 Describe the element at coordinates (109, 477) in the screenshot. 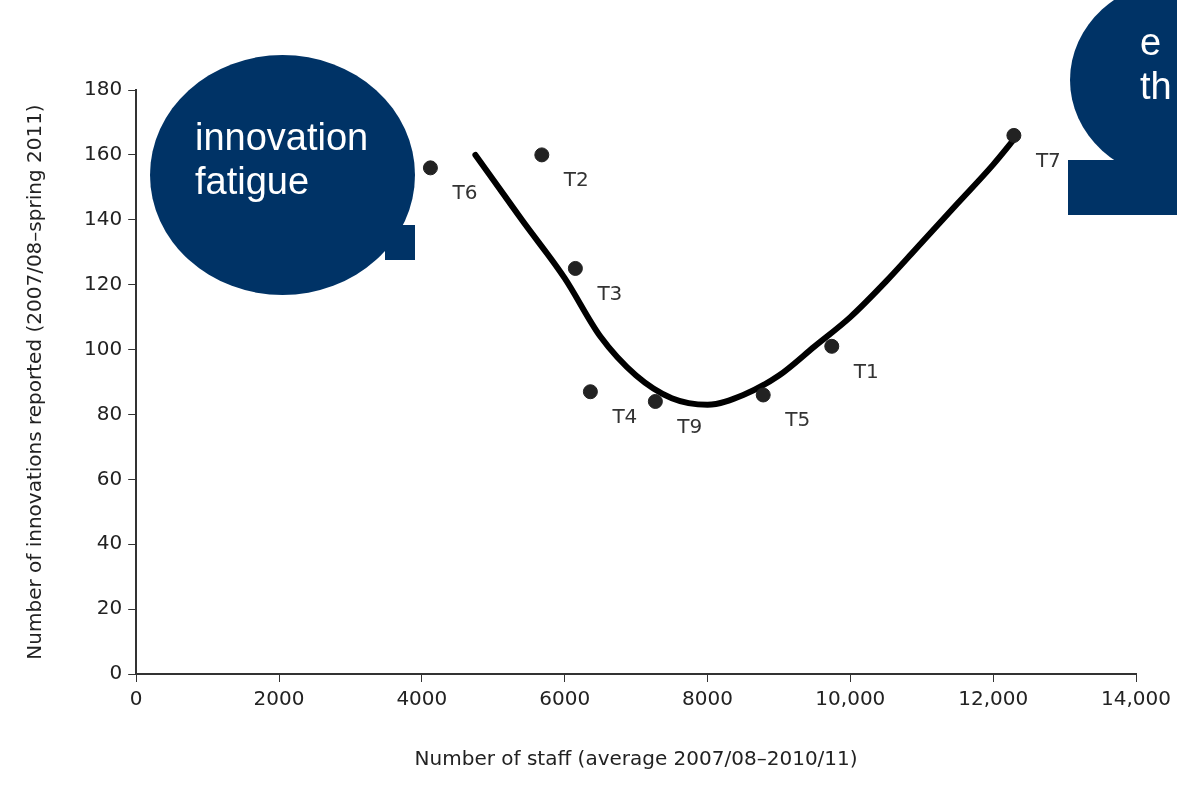

I see `y-tick-label: 60` at that location.